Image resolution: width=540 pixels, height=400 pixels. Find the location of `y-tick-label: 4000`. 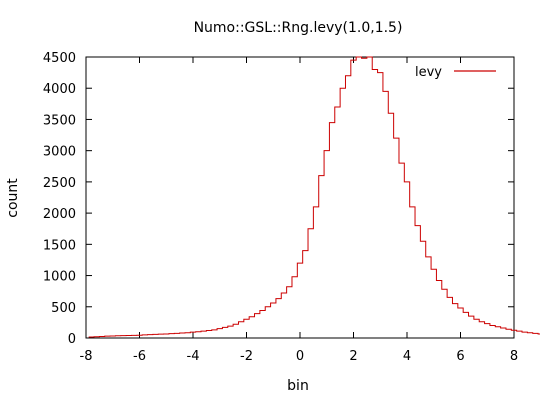

y-tick-label: 4000 is located at coordinates (59, 89).